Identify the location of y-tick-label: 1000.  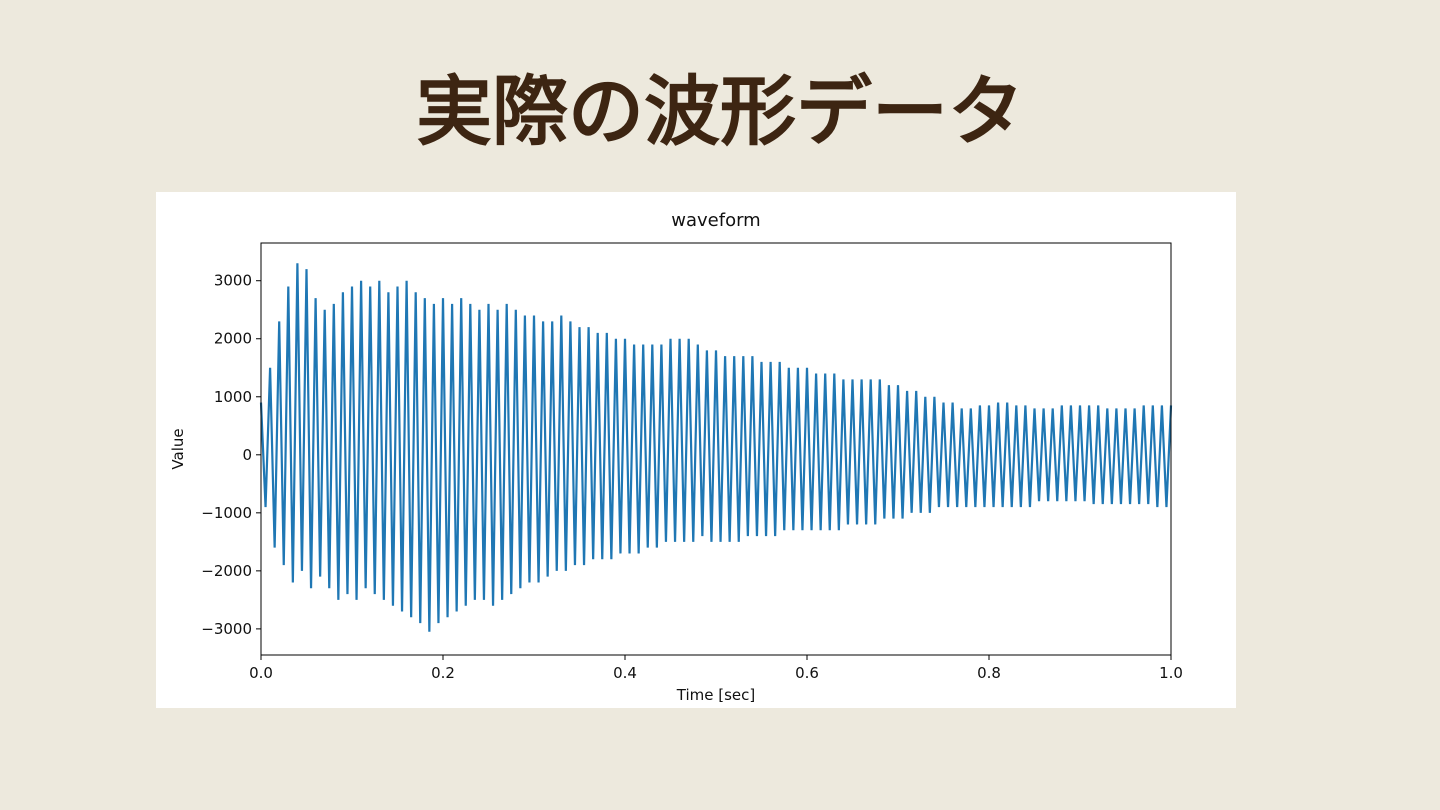
(233, 397).